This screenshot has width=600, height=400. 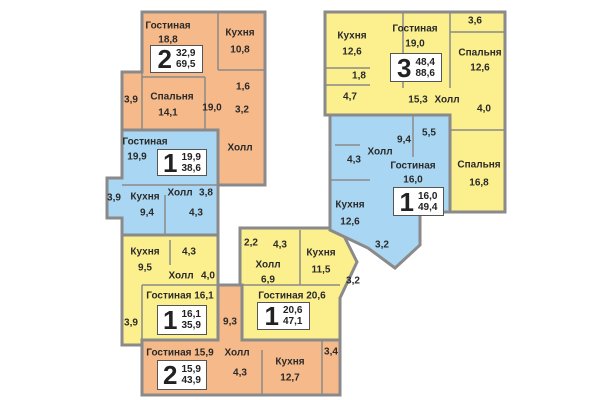 I want to click on apartment-badge: 1 19,9 38,6, so click(x=182, y=162).